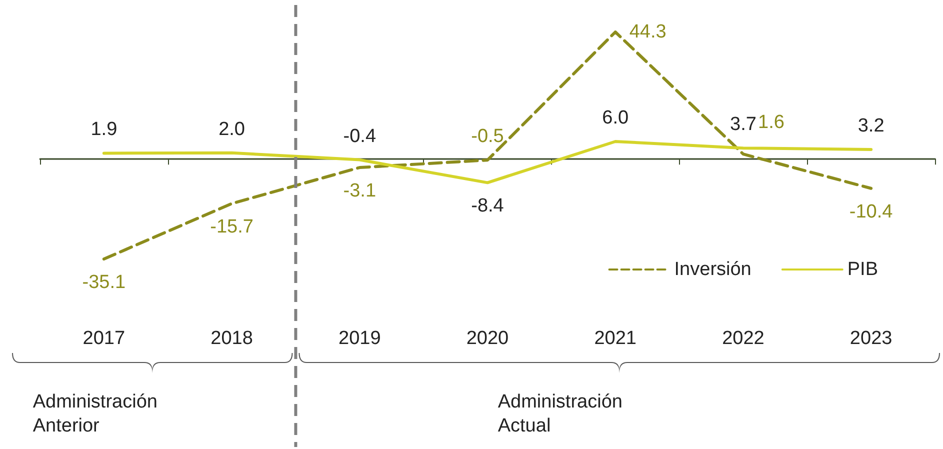  Describe the element at coordinates (743, 125) in the screenshot. I see `data-label: 3.7` at that location.